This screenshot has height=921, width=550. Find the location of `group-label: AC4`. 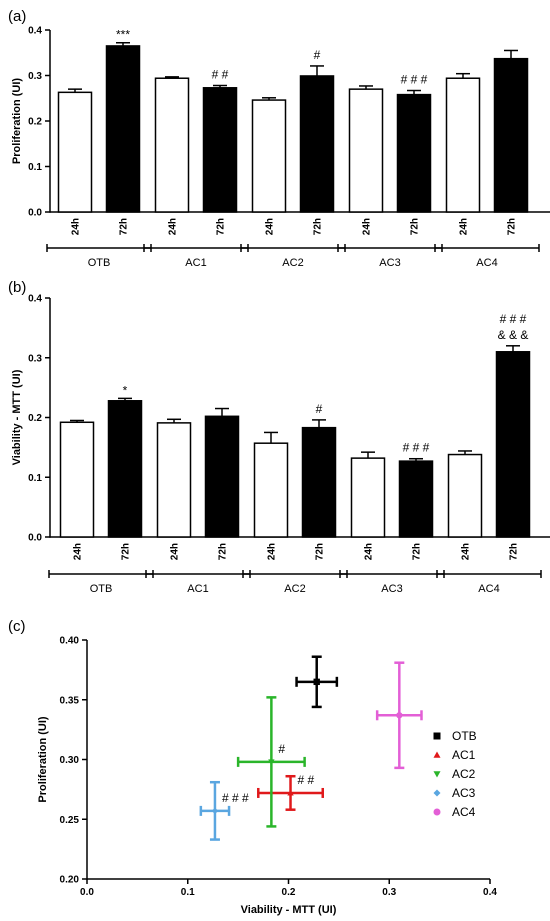

group-label: AC4 is located at coordinates (488, 589).